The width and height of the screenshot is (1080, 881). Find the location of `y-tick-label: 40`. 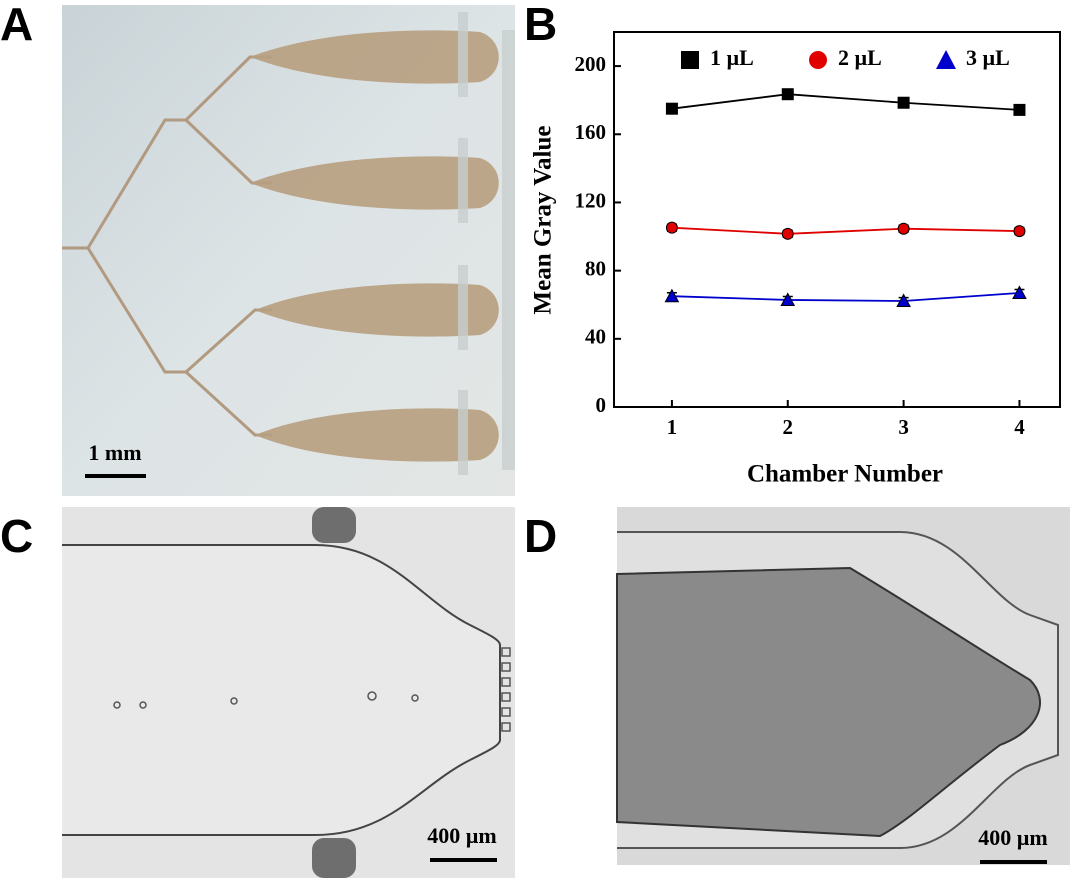

y-tick-label: 40 is located at coordinates (595, 337).